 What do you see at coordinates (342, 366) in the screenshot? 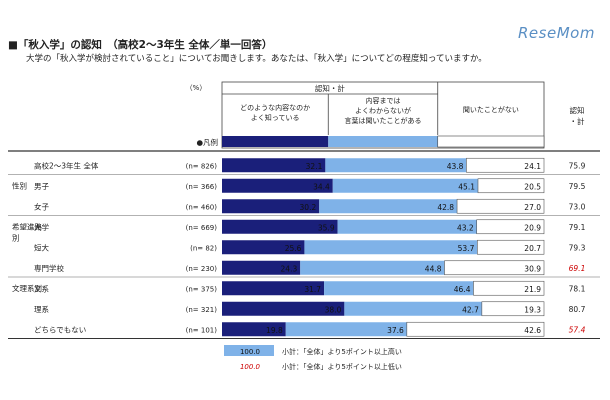
I see `note-low-text: 小計：「全体」より5ポイント以上低い` at bounding box center [342, 366].